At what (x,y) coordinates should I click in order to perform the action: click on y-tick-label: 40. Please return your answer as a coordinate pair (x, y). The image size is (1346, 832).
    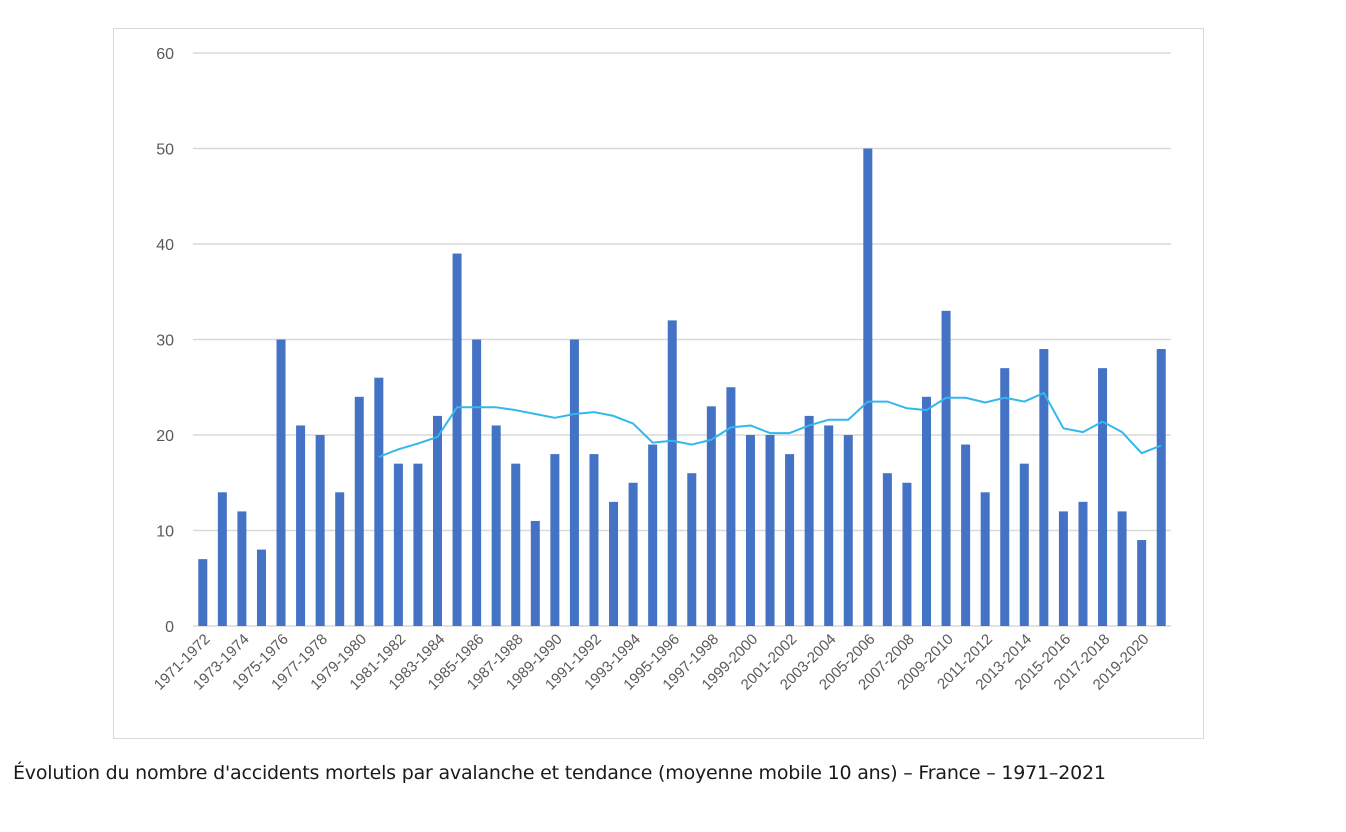
    Looking at the image, I should click on (165, 245).